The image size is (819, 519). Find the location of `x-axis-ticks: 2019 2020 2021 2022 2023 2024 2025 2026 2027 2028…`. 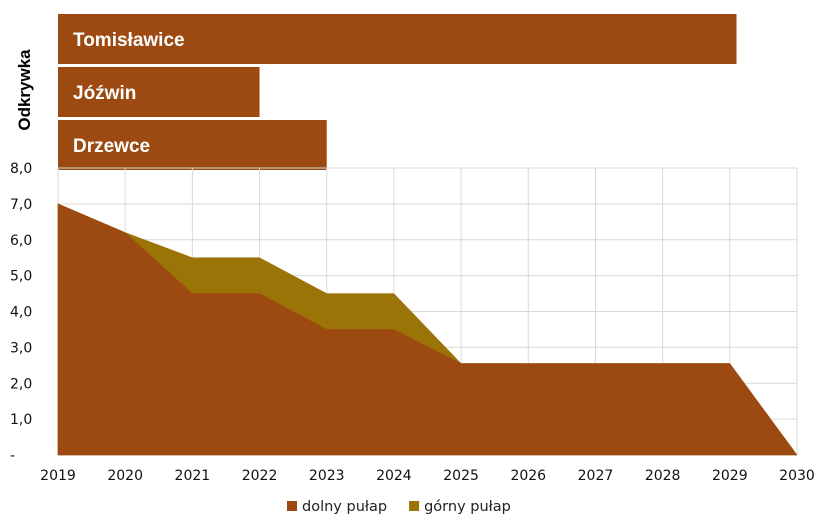

x-axis-ticks: 2019 2020 2021 2022 2023 2024 2025 2026 2027 2028… is located at coordinates (427, 476).